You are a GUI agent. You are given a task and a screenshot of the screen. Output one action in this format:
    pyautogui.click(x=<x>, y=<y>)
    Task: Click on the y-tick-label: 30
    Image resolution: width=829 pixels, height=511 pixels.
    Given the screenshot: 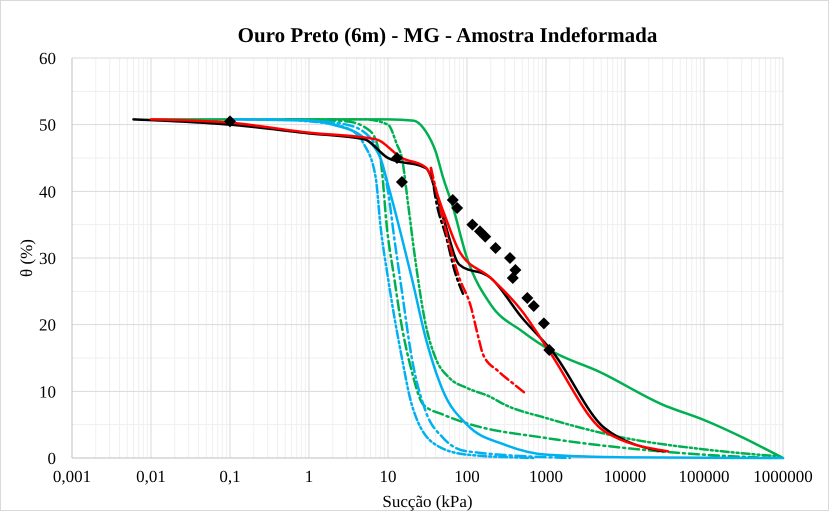 What is the action you would take?
    pyautogui.click(x=47, y=258)
    